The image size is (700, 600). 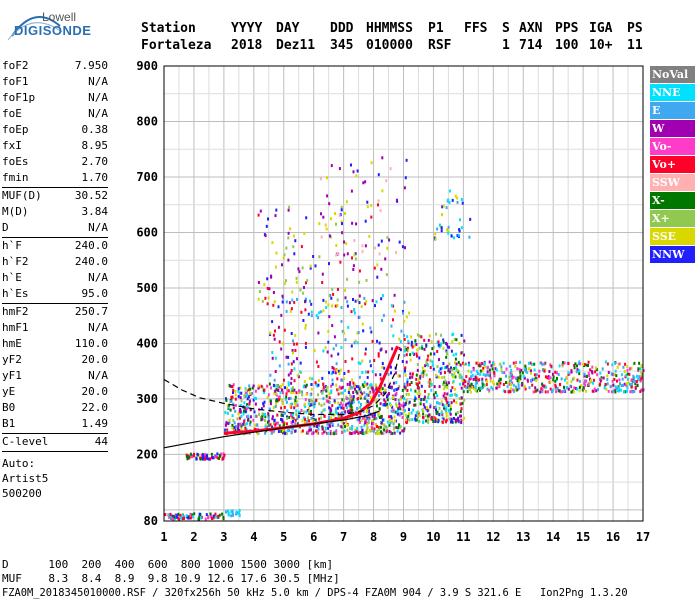 What do you see at coordinates (12, 277) in the screenshot?
I see `param-label: h`E` at bounding box center [12, 277].